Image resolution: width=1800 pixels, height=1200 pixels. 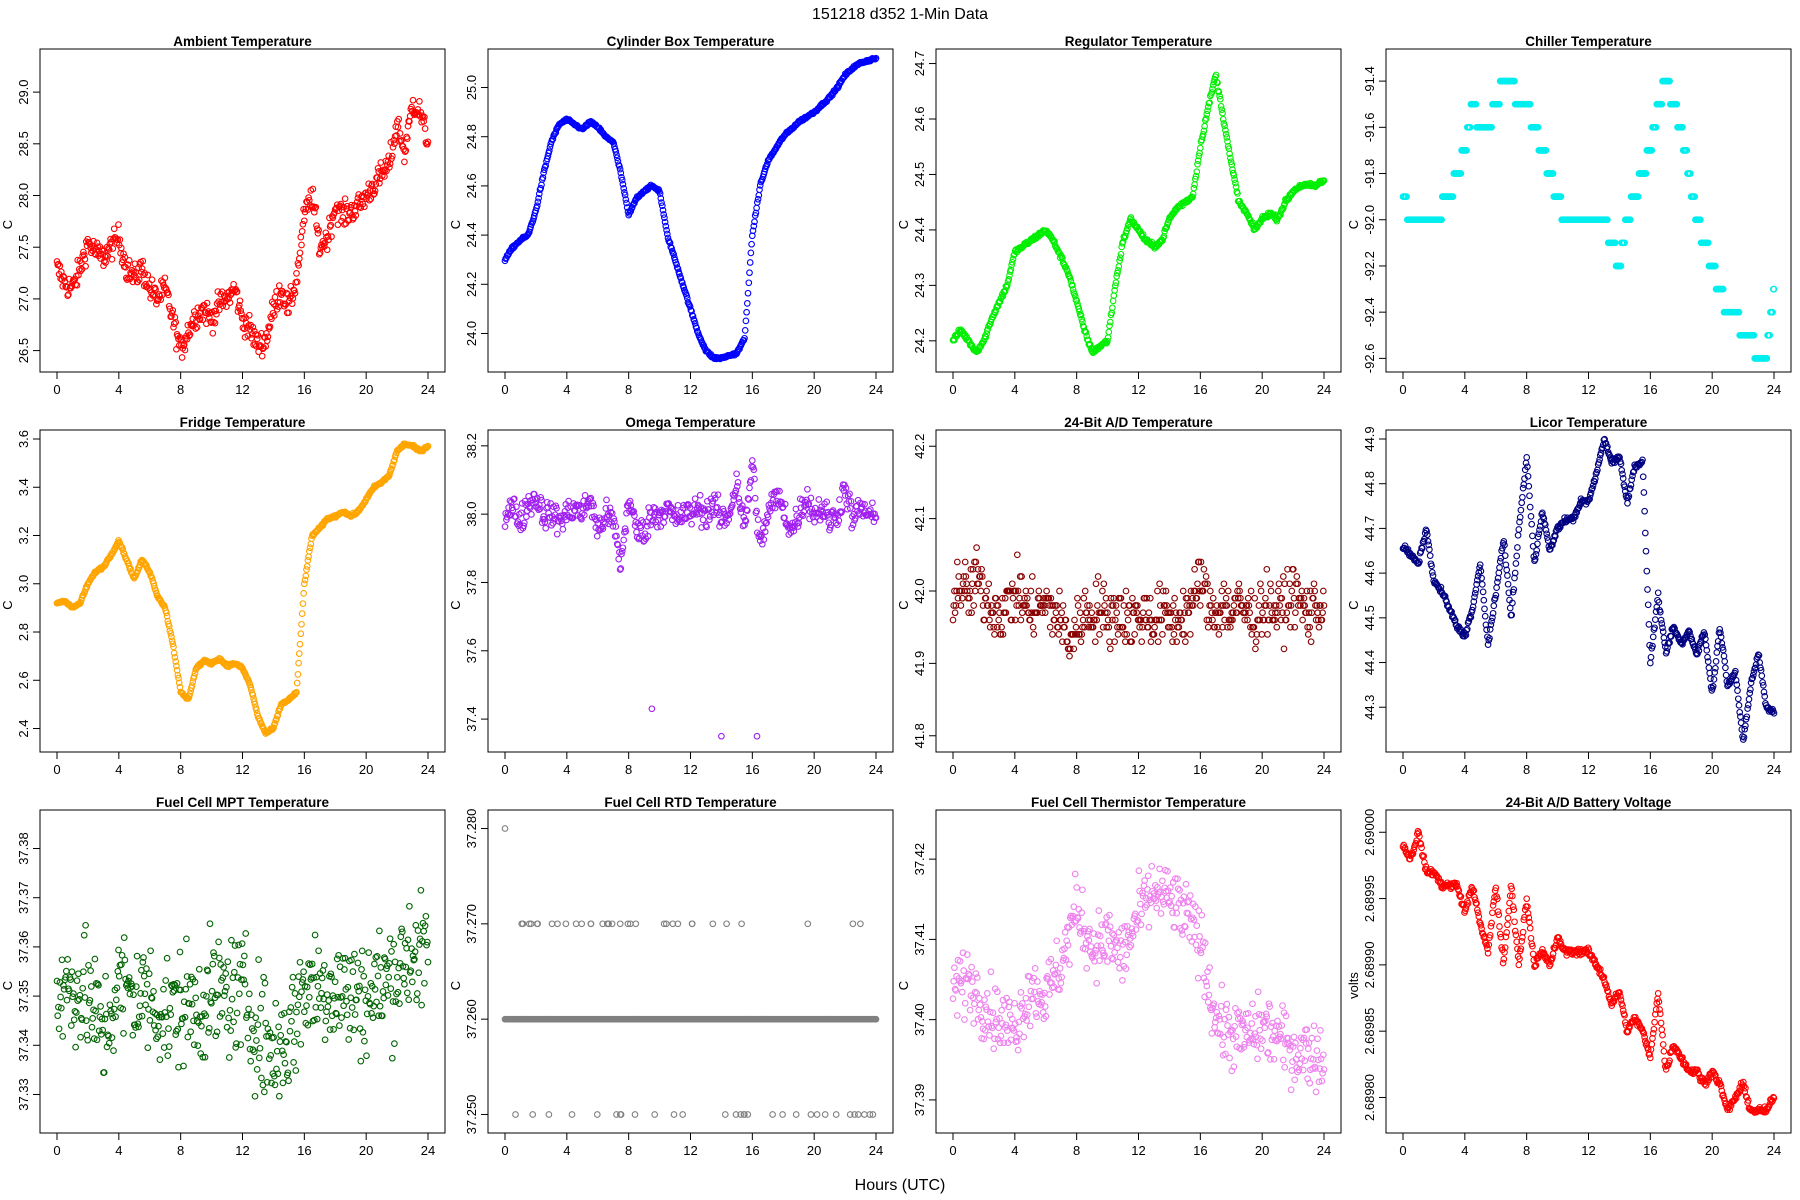 What do you see at coordinates (1076, 389) in the screenshot?
I see `x-tick-label: 8` at bounding box center [1076, 389].